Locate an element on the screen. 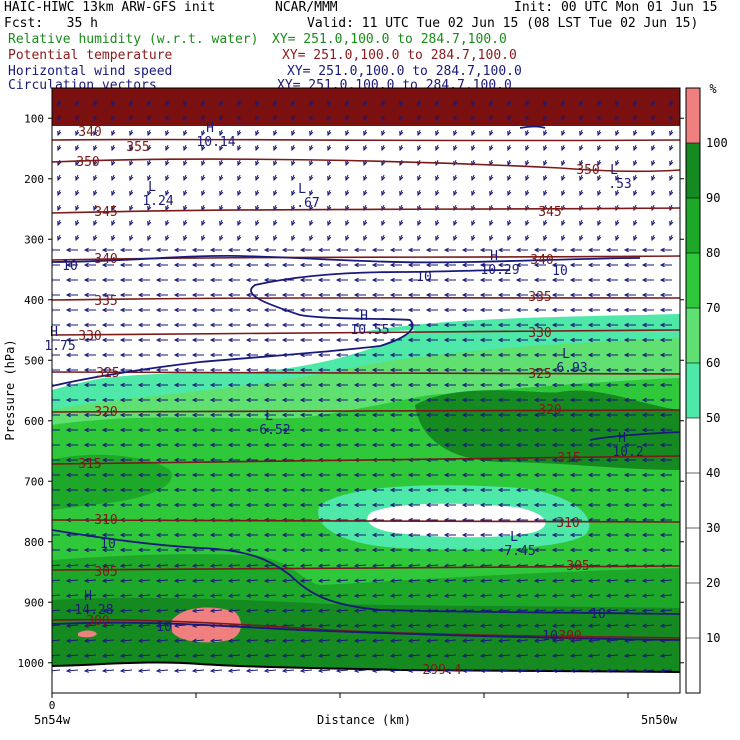 Image resolution: width=740 pixels, height=740 pixels. colorbar-band is located at coordinates (693, 335).